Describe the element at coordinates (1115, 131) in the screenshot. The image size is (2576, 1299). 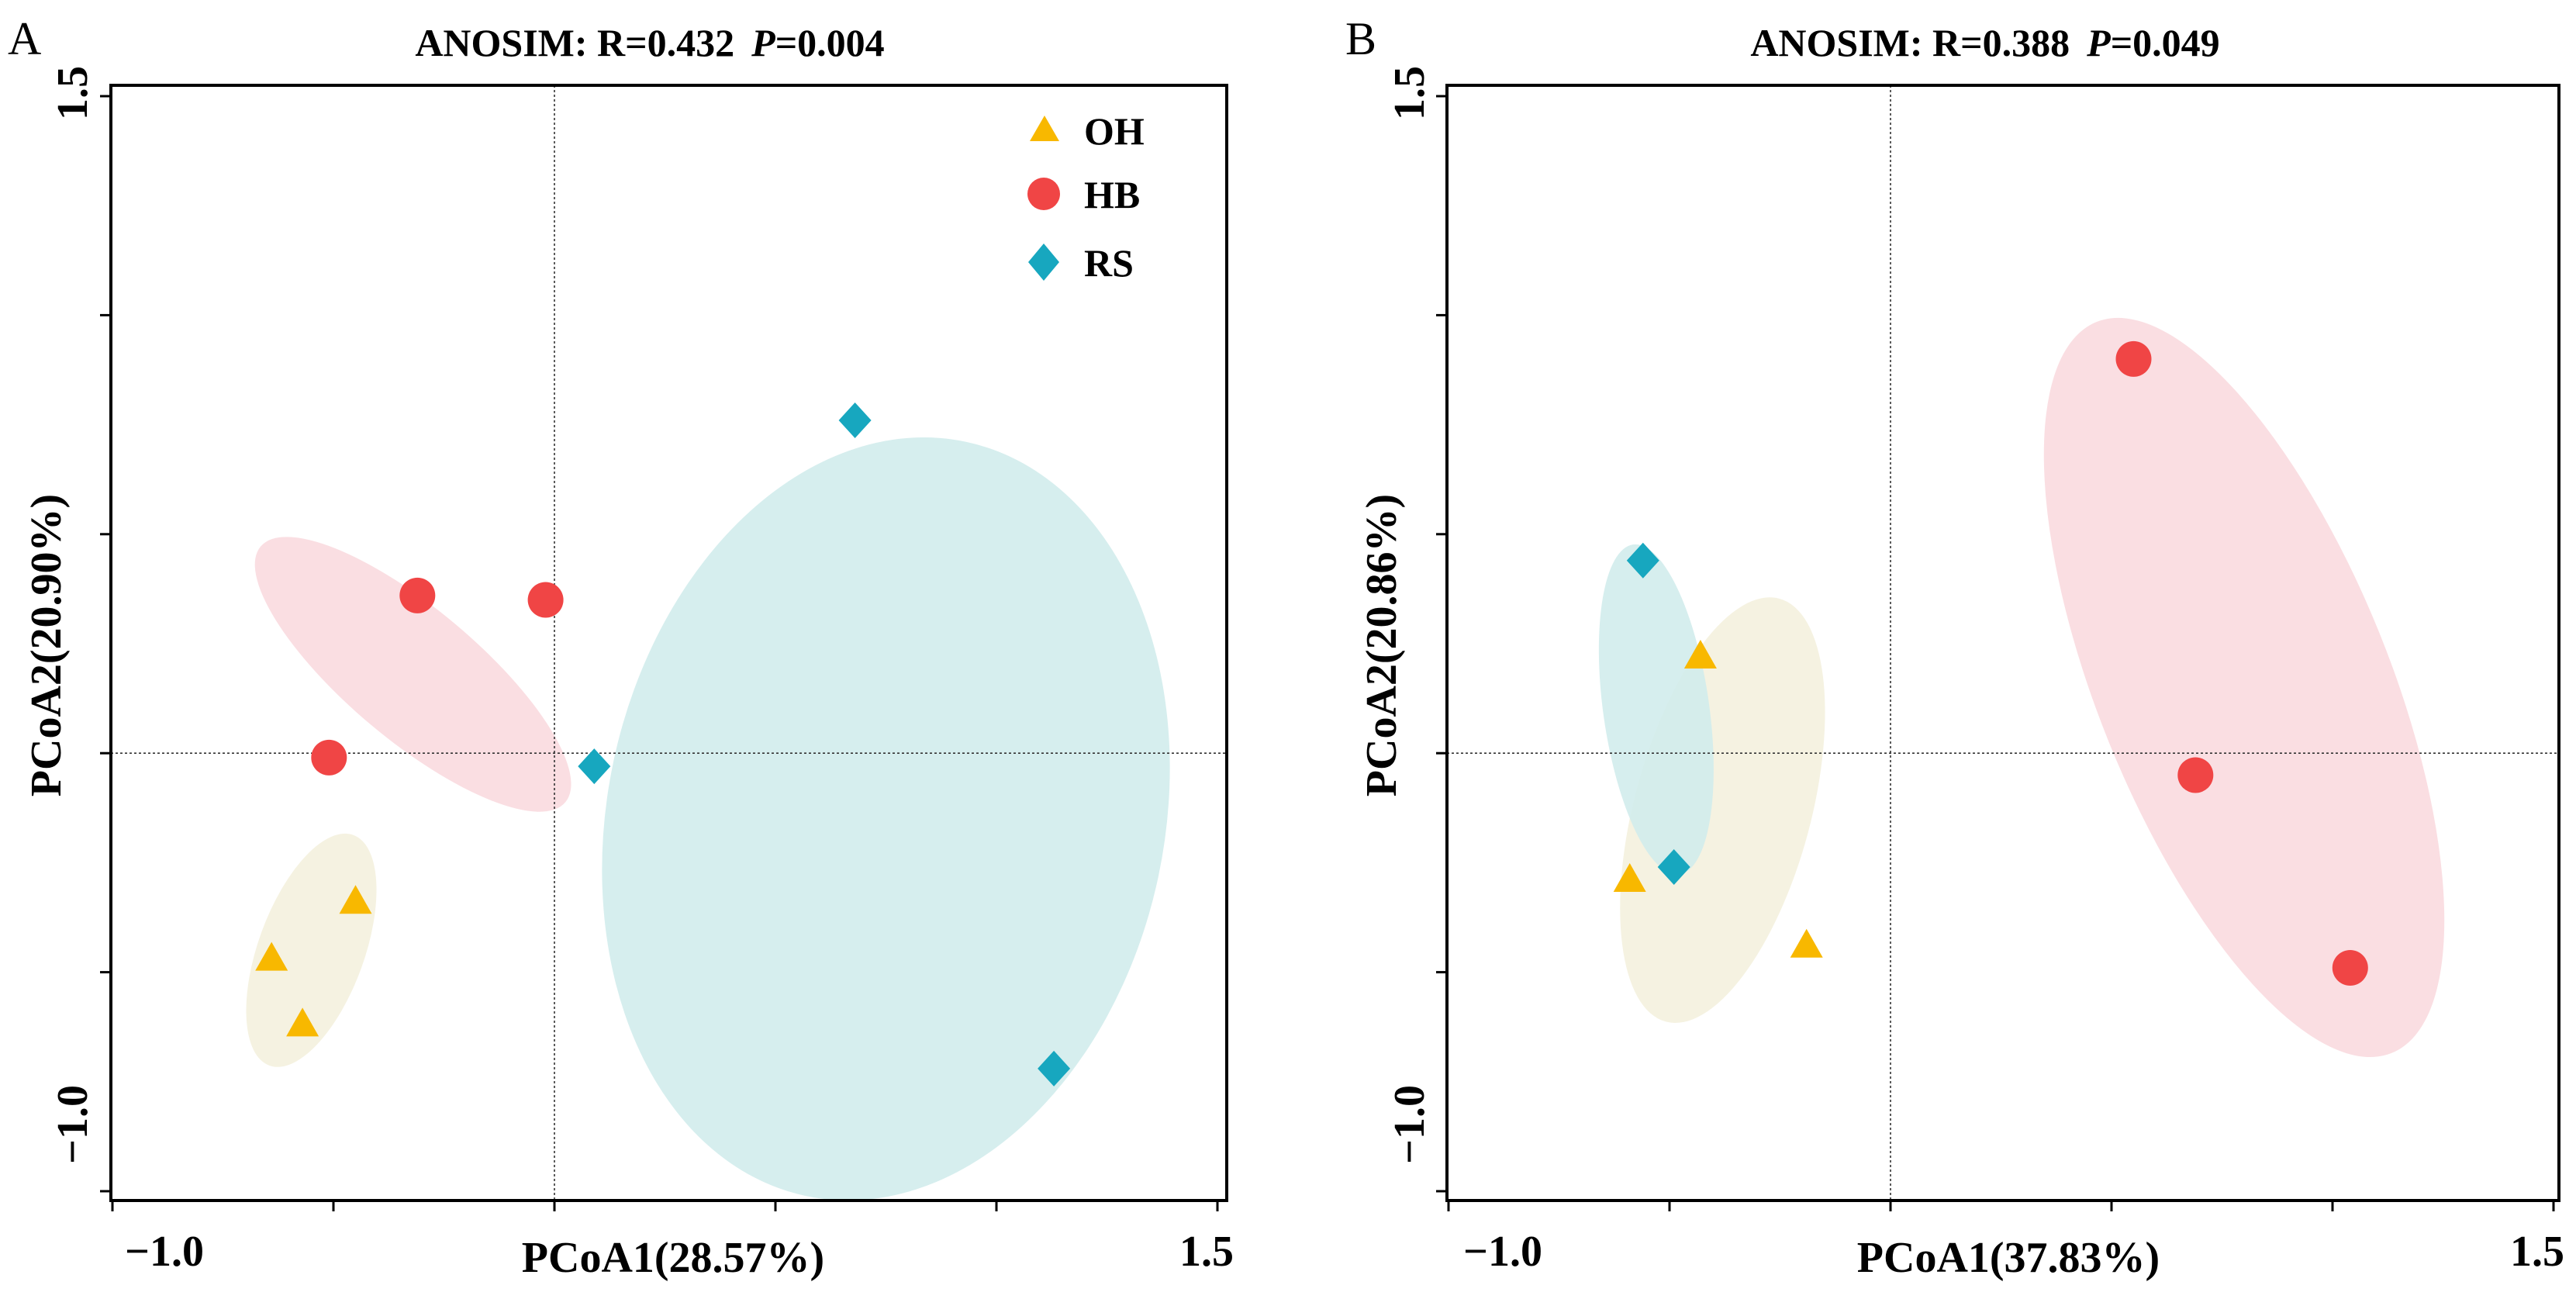
I see `legend-label-oh: OH` at that location.